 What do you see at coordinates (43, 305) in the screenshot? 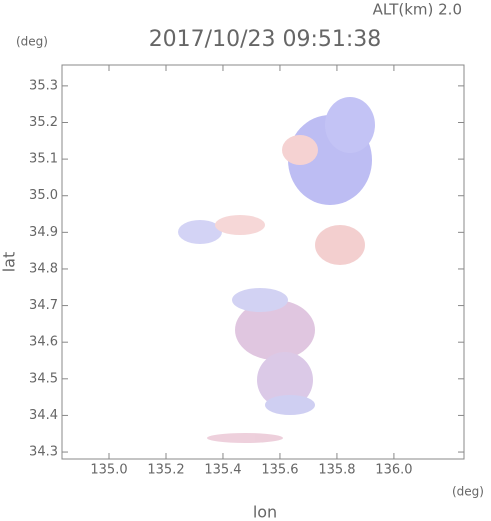
I see `y-tick-label: 34.7` at bounding box center [43, 305].